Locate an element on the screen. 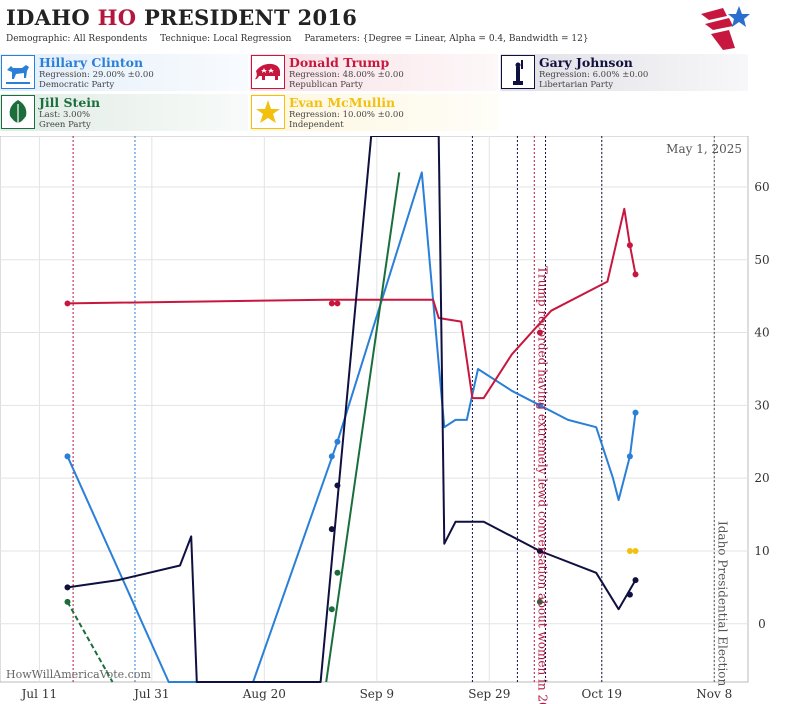 The height and width of the screenshot is (704, 789). candidate-party: Republican Party is located at coordinates (326, 85).